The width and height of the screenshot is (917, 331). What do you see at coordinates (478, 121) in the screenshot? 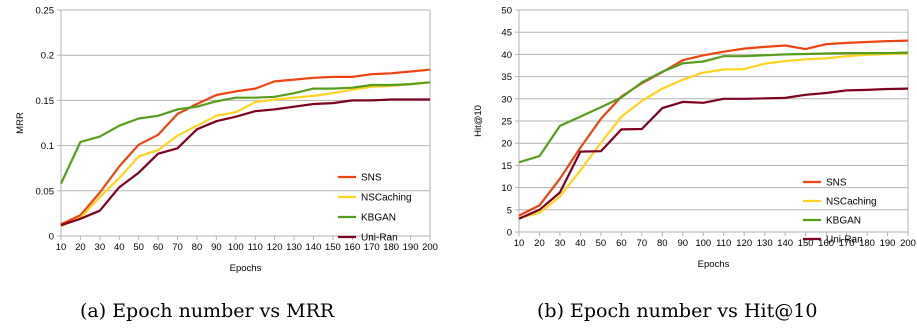
I see `y-axis-title: Hit@10` at bounding box center [478, 121].